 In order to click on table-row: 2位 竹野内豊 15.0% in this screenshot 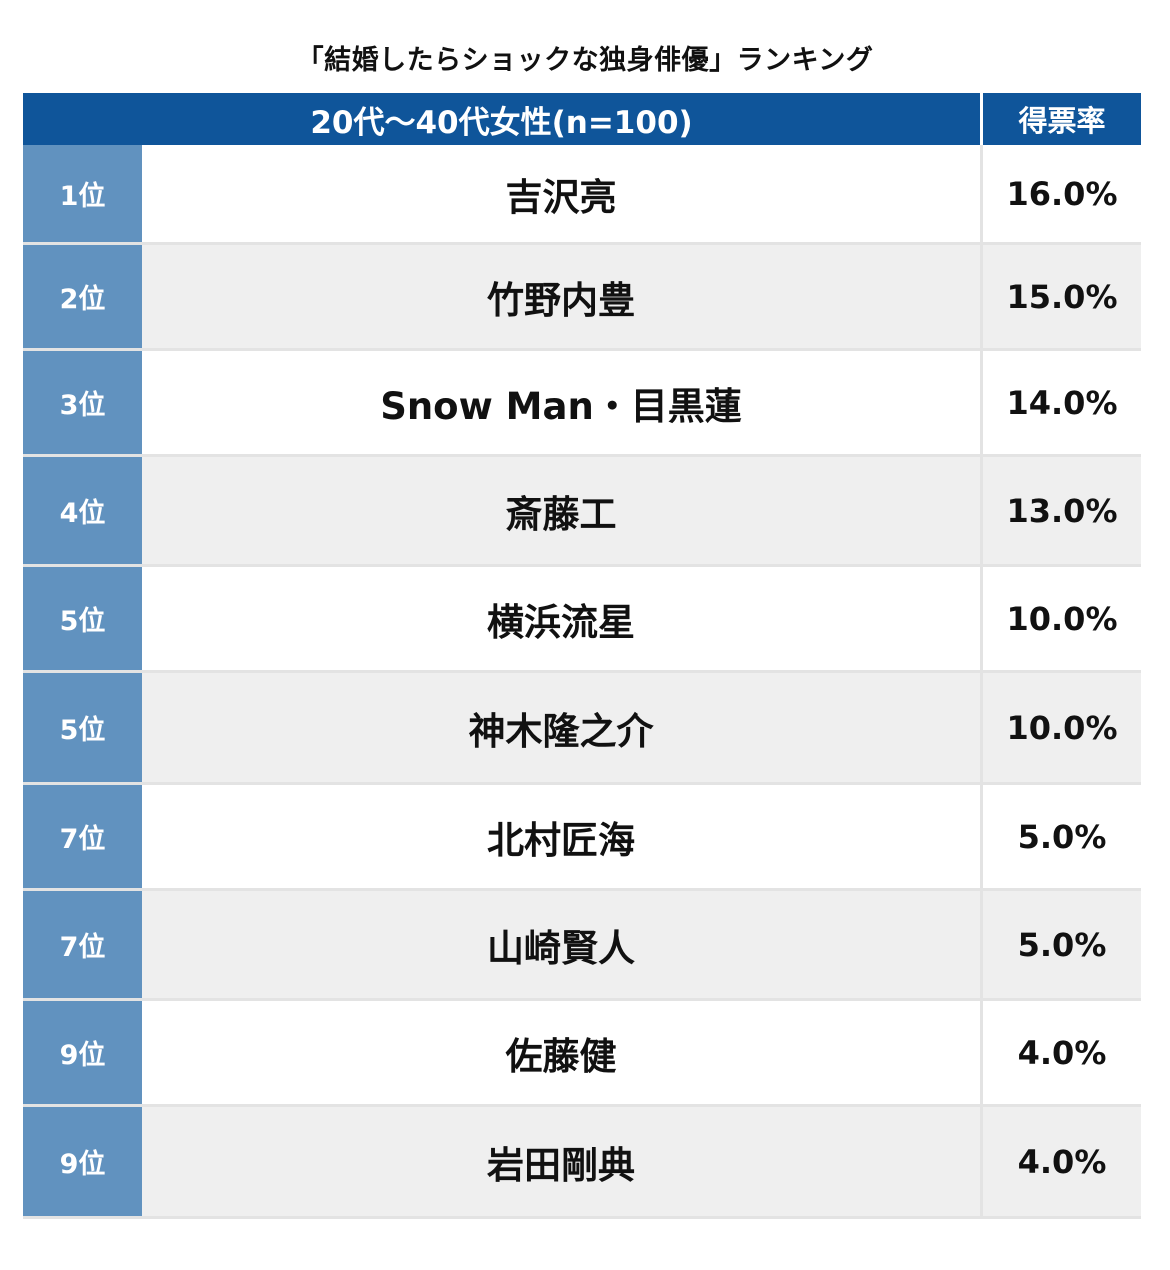, I will do `click(582, 298)`.